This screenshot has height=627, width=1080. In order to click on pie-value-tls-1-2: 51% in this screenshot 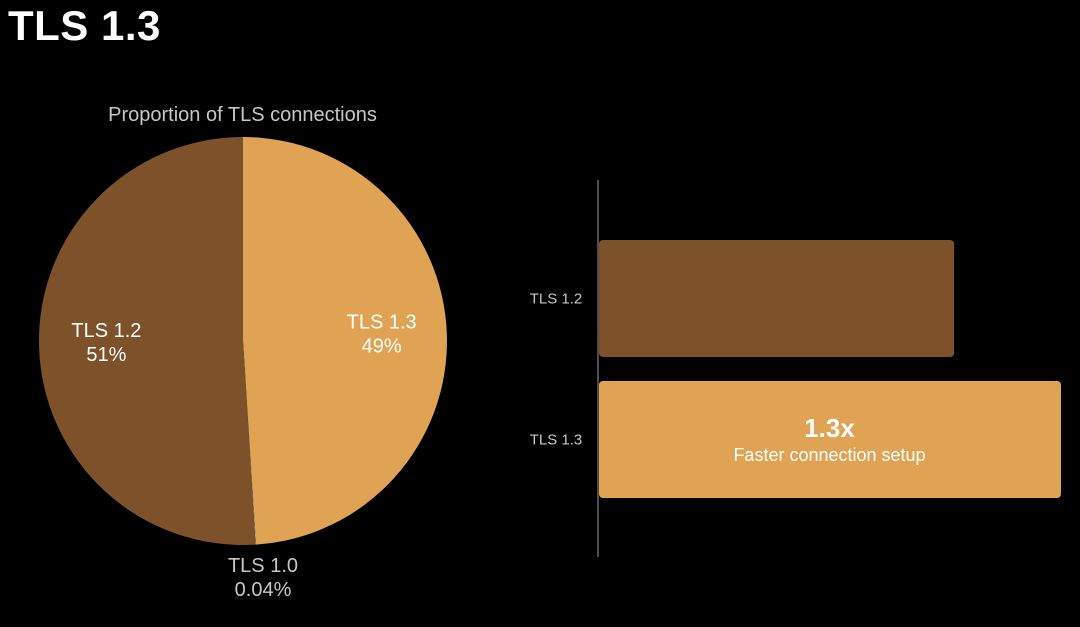, I will do `click(106, 355)`.